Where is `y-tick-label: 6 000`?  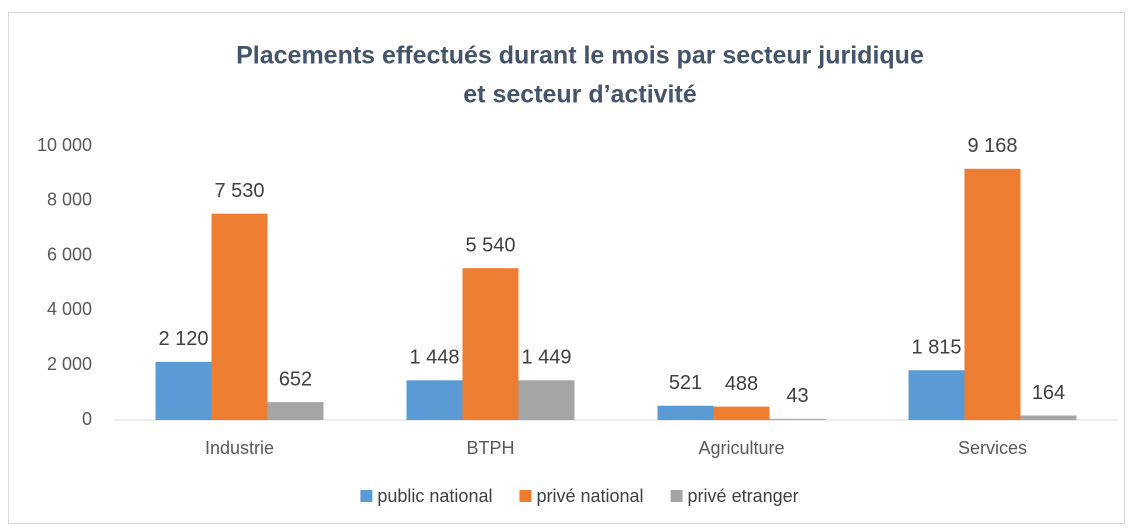
y-tick-label: 6 000 is located at coordinates (69, 254).